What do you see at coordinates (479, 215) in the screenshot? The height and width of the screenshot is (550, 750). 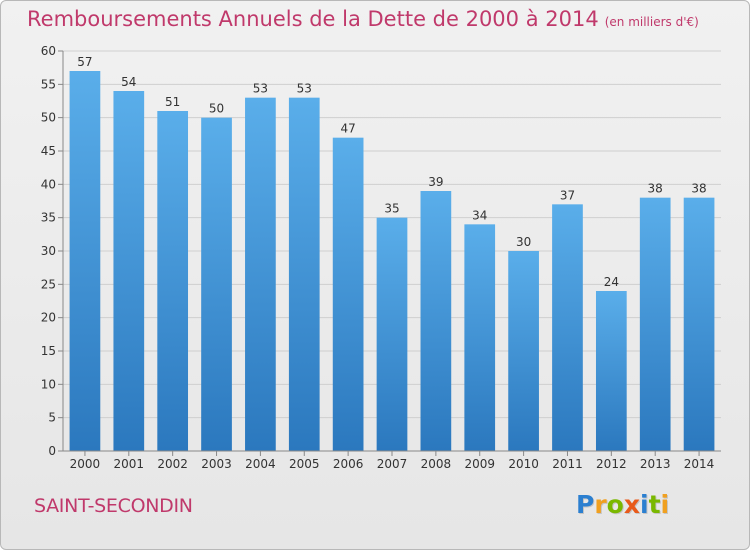 I see `bar-value-label: 34` at bounding box center [479, 215].